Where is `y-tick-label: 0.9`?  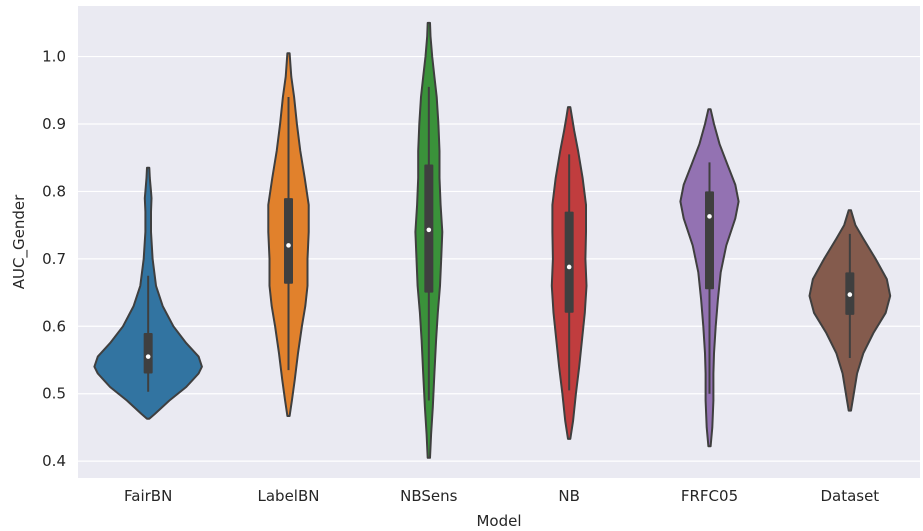 y-tick-label: 0.9 is located at coordinates (54, 124).